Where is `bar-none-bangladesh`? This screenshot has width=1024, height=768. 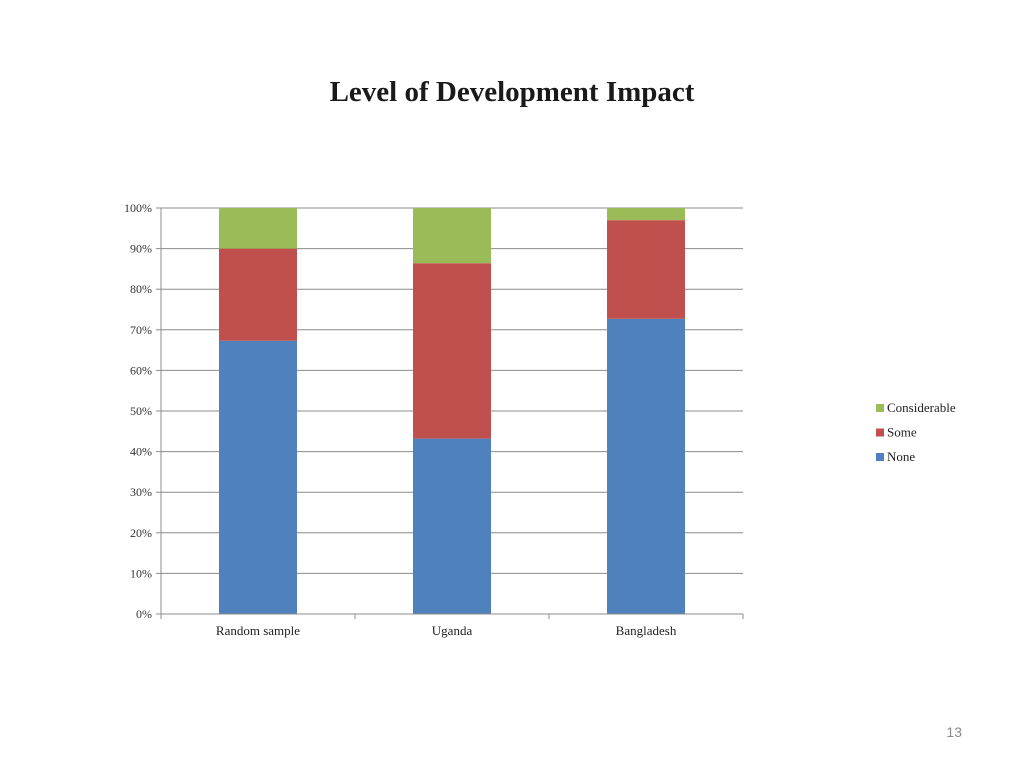
bar-none-bangladesh is located at coordinates (646, 466).